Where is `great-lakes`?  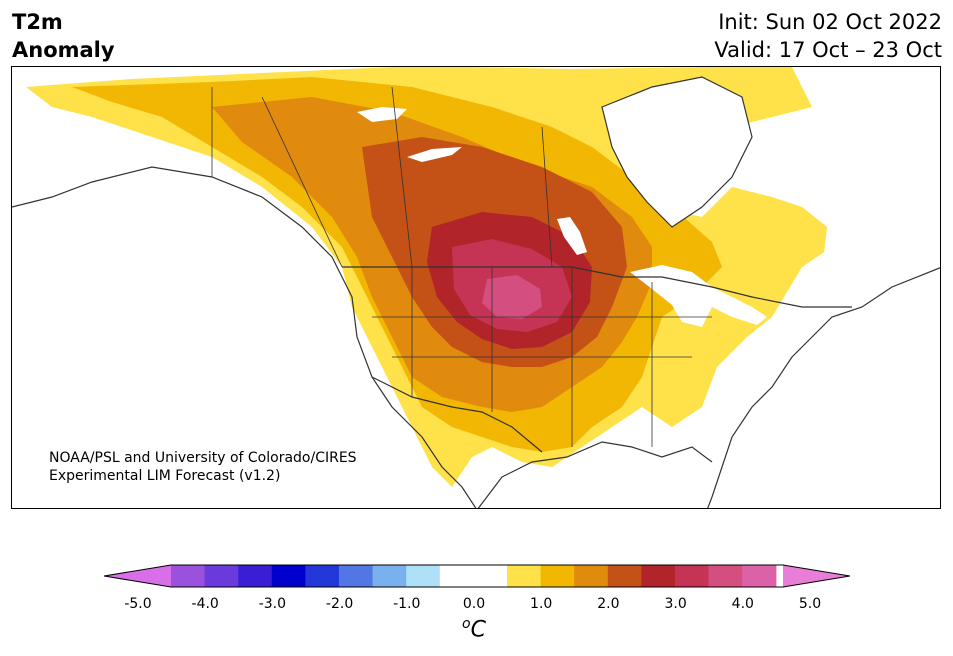 great-lakes is located at coordinates (698, 296).